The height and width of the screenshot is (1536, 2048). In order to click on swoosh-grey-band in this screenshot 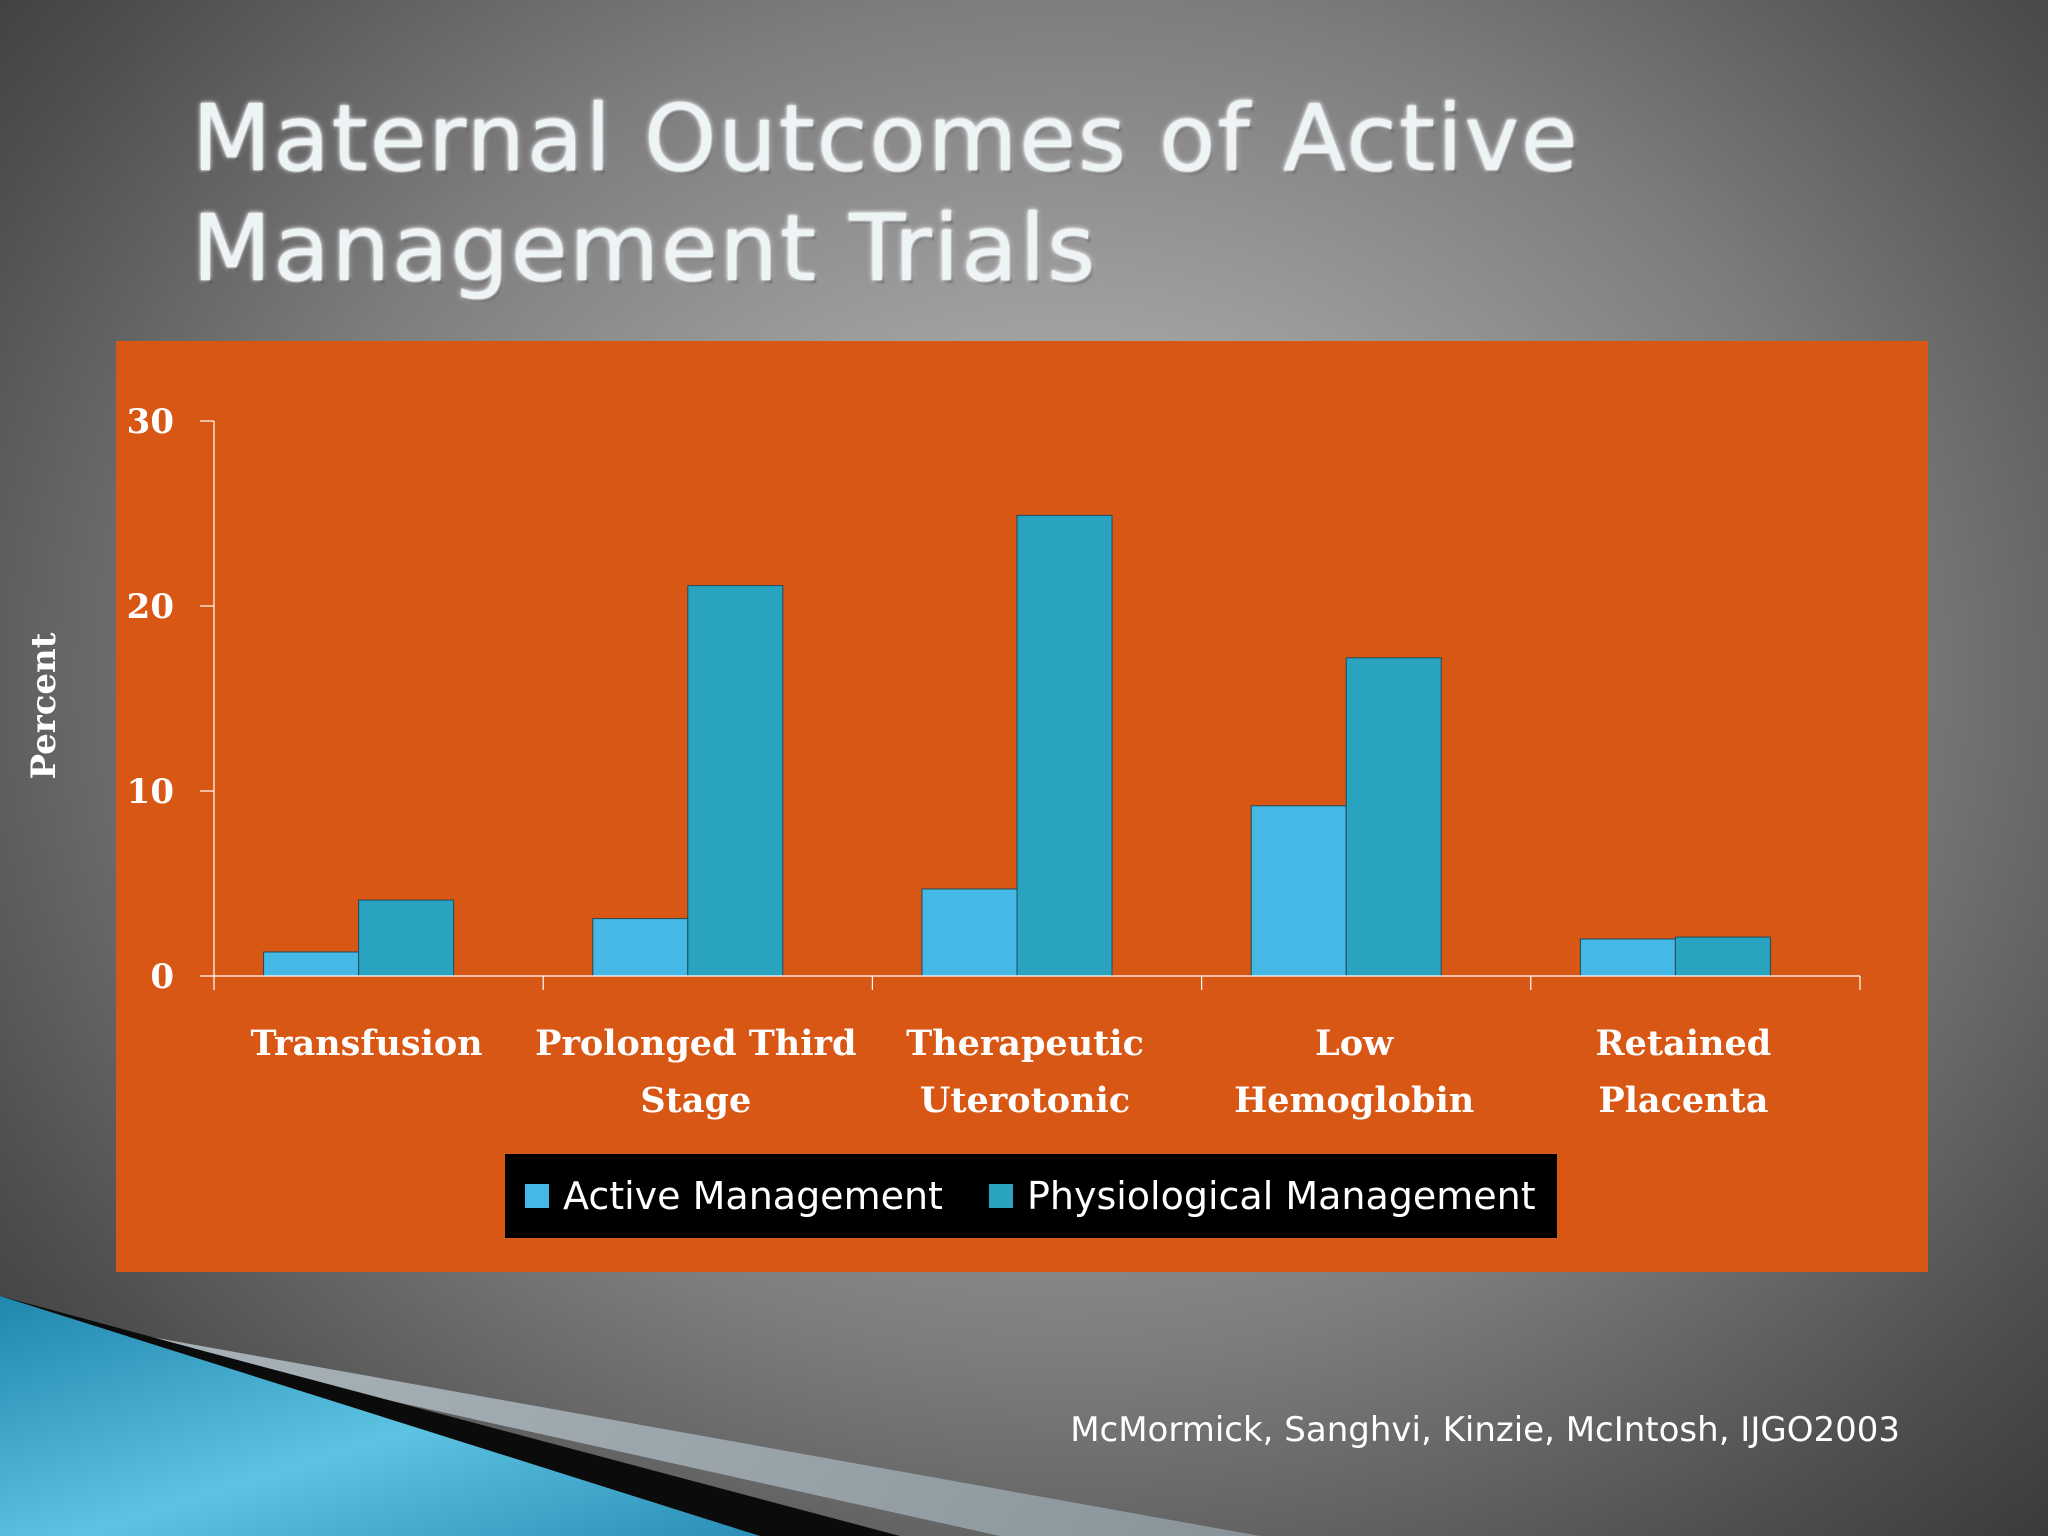, I will do `click(700, 1435)`.